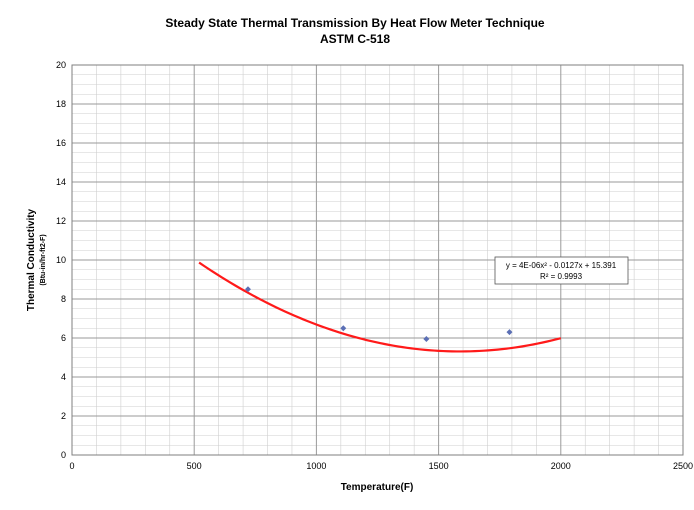 Image resolution: width=694 pixels, height=510 pixels. What do you see at coordinates (61, 65) in the screenshot?
I see `y-tick-label: 20` at bounding box center [61, 65].